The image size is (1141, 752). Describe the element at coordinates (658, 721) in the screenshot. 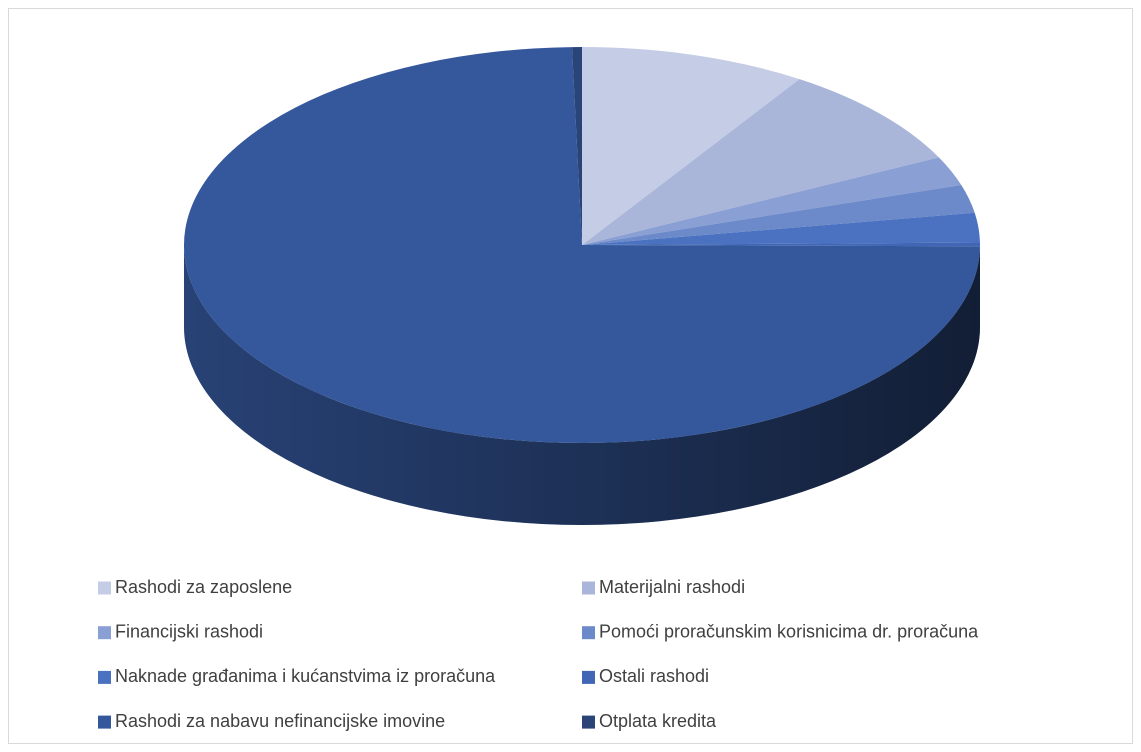

I see `legend-label: Otplata kredita` at that location.